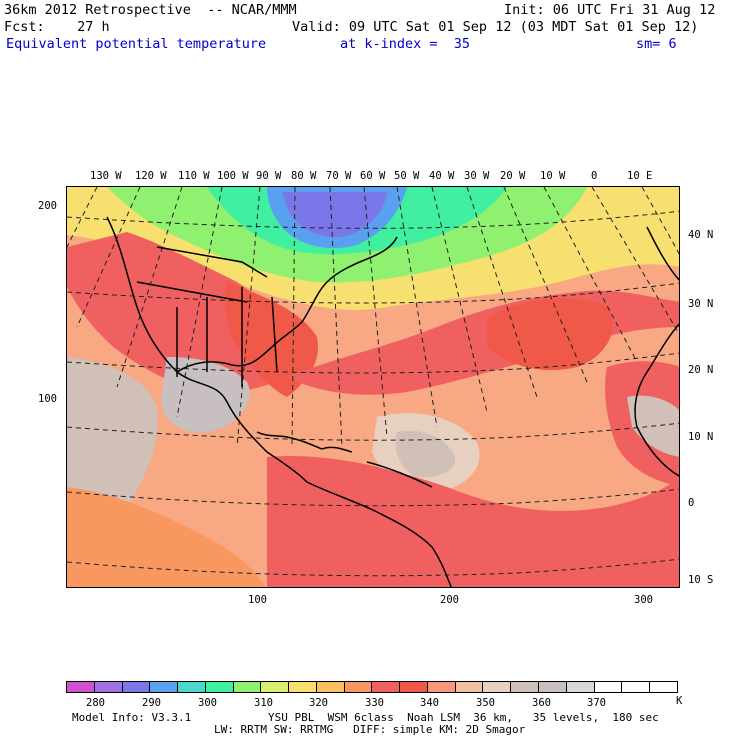  Describe the element at coordinates (233, 176) in the screenshot. I see `lon-label: 100 W` at that location.